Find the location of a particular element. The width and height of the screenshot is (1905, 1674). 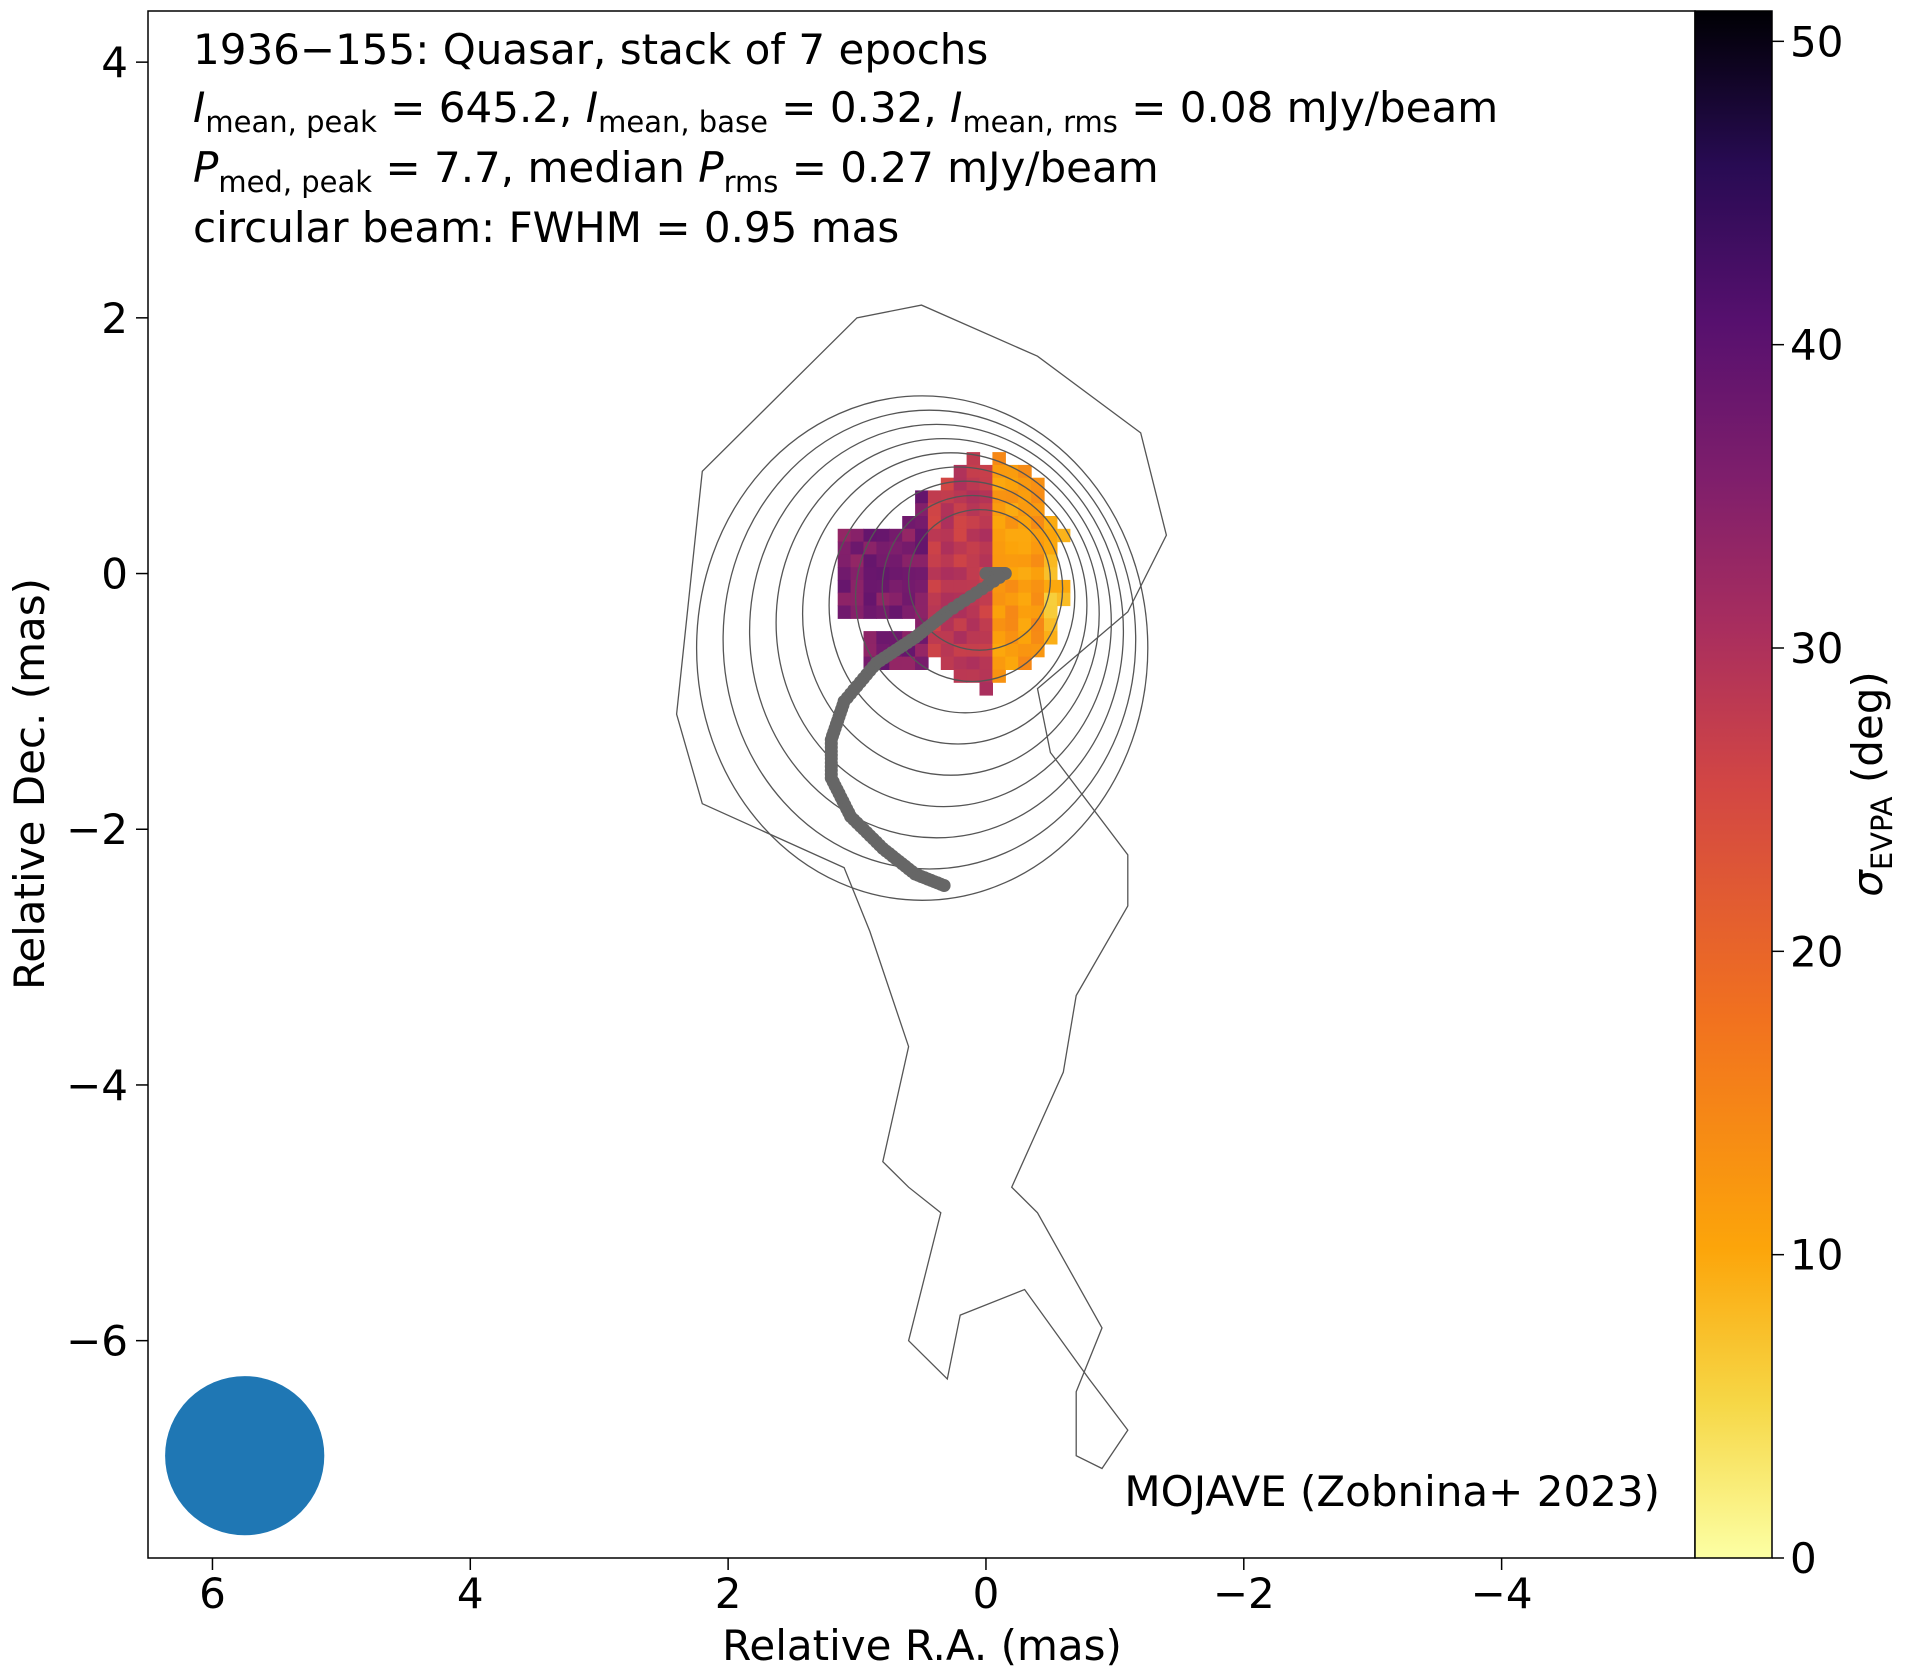

evpa-sigma-heatmap is located at coordinates (954, 574).